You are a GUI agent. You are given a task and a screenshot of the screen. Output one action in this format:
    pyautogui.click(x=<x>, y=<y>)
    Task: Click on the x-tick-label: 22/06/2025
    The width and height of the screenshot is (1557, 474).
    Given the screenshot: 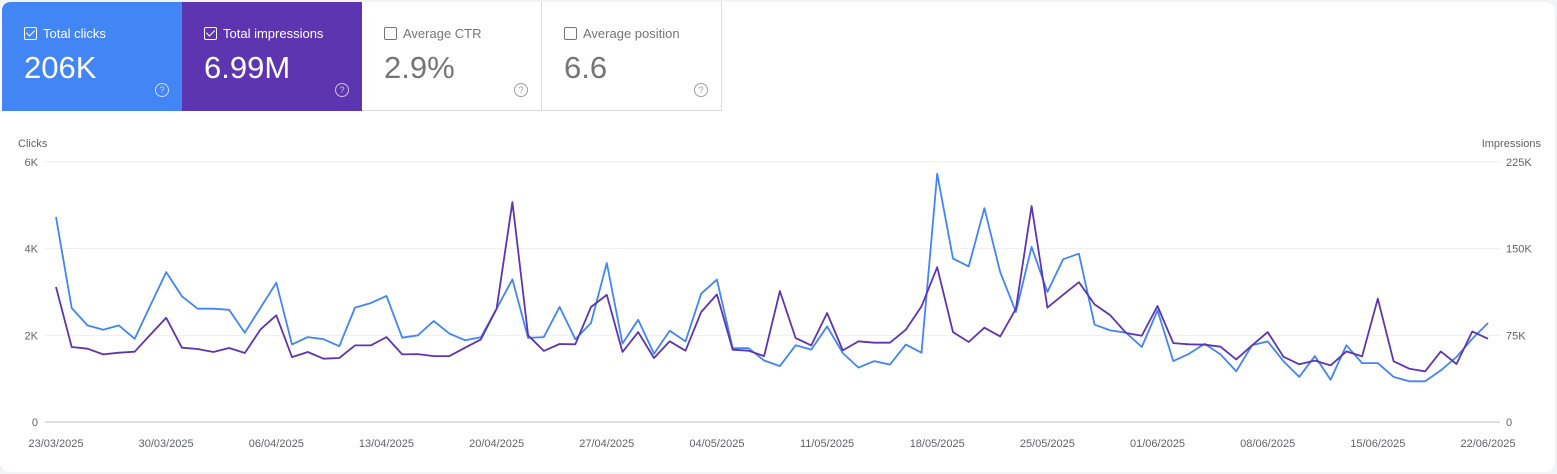 What is the action you would take?
    pyautogui.click(x=1487, y=444)
    